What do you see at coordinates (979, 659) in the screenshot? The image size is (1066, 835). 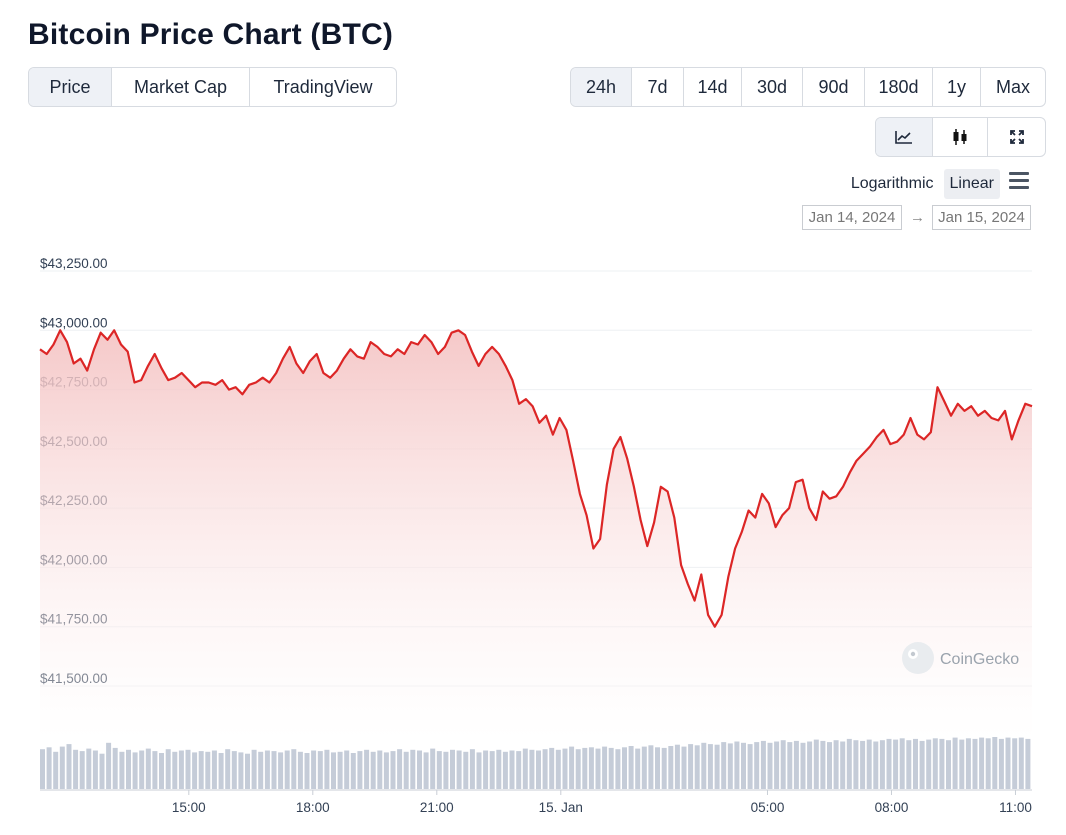 I see `watermark-text: CoinGecko` at bounding box center [979, 659].